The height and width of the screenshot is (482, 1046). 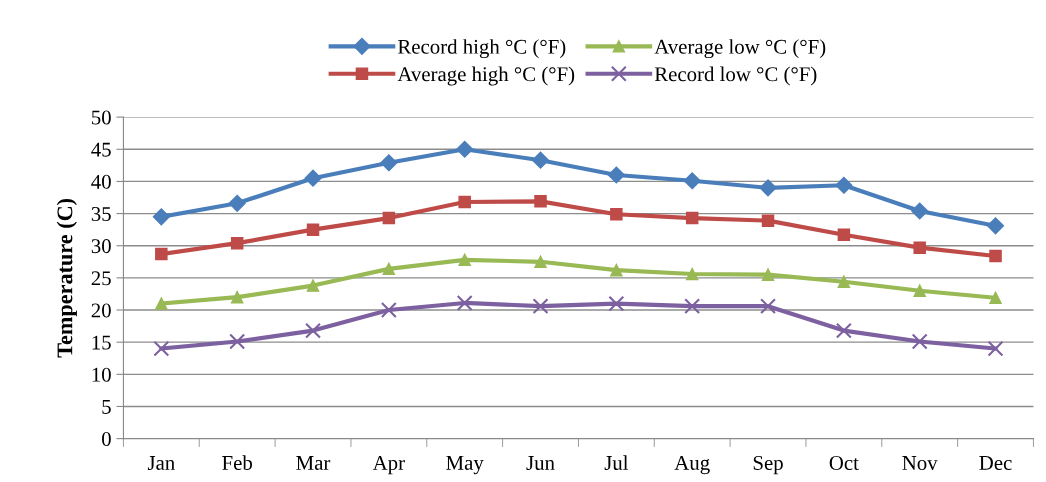 What do you see at coordinates (101, 149) in the screenshot?
I see `y-tick-label: 45` at bounding box center [101, 149].